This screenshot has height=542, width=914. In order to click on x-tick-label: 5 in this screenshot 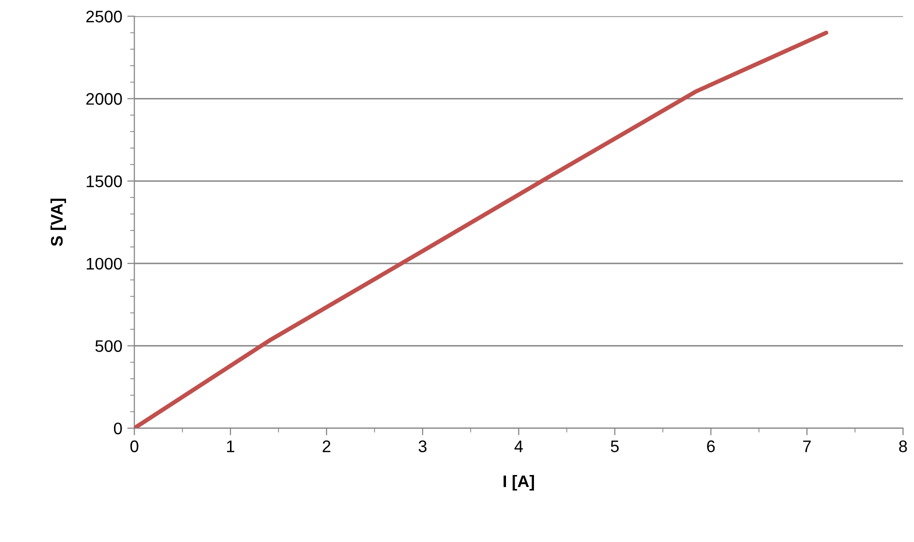, I will do `click(614, 446)`.